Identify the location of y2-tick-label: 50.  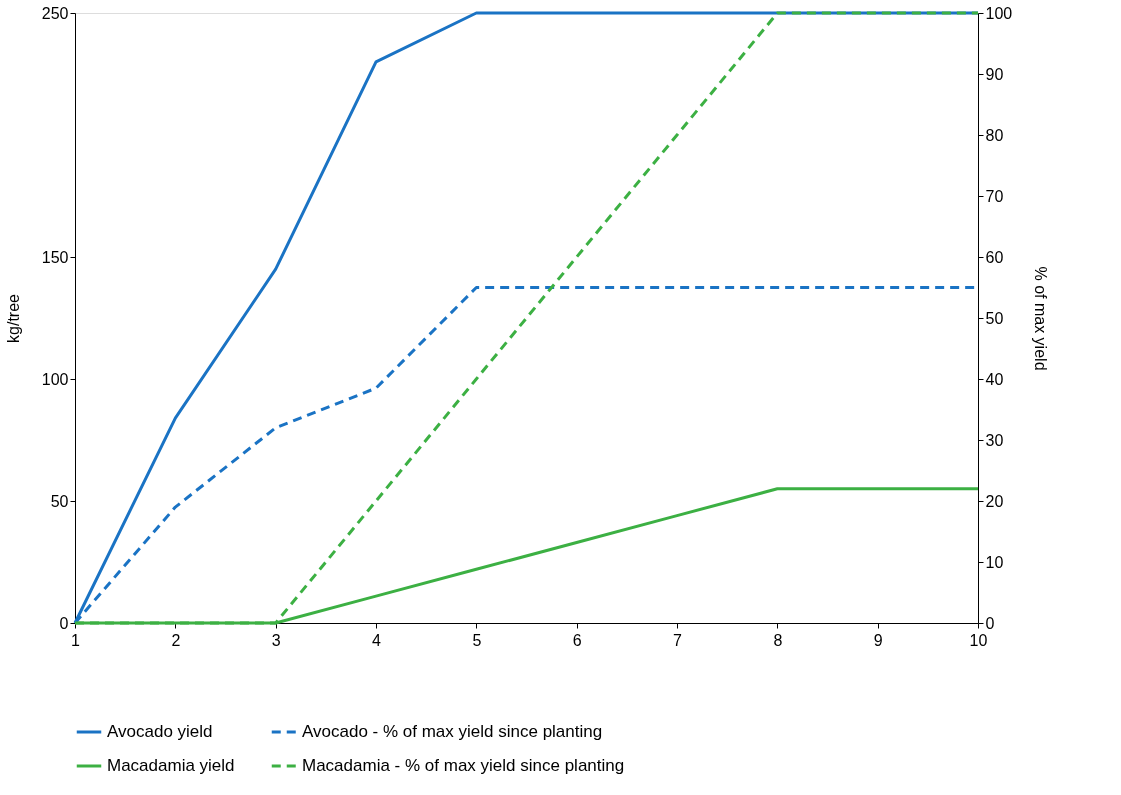
(994, 318).